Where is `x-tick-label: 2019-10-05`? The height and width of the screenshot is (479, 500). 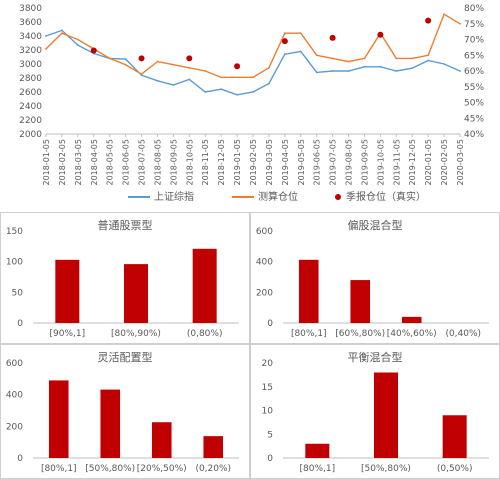
x-tick-label: 2019-10-05 is located at coordinates (380, 162).